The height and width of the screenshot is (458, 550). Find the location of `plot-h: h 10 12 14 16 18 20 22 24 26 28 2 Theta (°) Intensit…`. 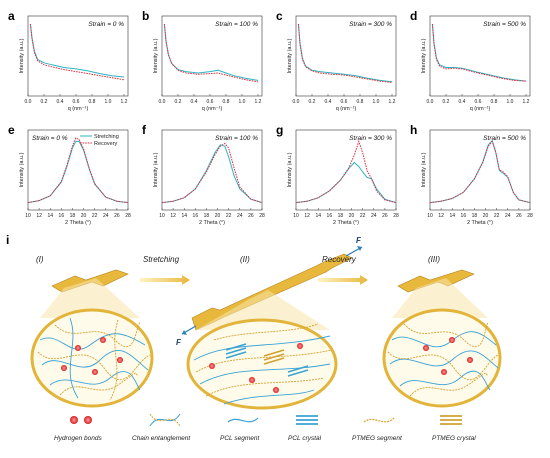

plot-h: h 10 12 14 16 18 20 22 24 26 28 2 Theta (°) Intensit… is located at coordinates (471, 174).